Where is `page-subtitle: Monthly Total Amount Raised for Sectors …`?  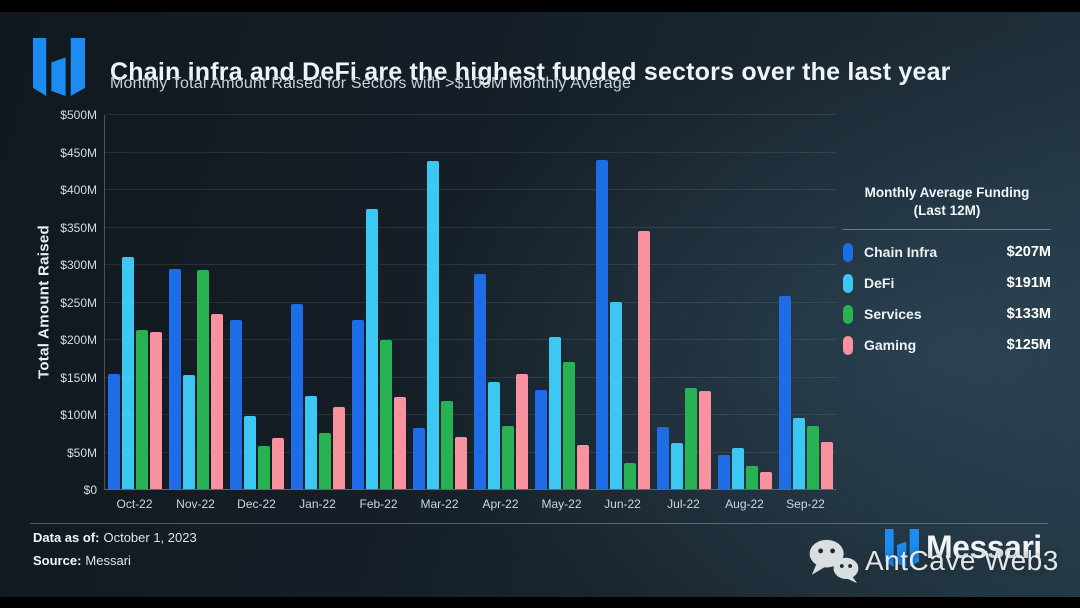
page-subtitle: Monthly Total Amount Raised for Sectors … is located at coordinates (371, 83).